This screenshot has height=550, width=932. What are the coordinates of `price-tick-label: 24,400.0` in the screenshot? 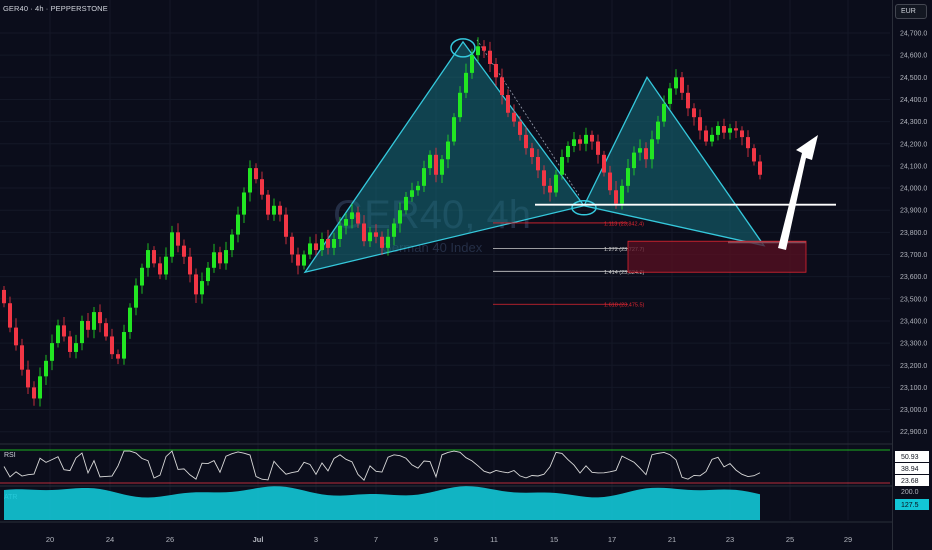 It's located at (913, 100).